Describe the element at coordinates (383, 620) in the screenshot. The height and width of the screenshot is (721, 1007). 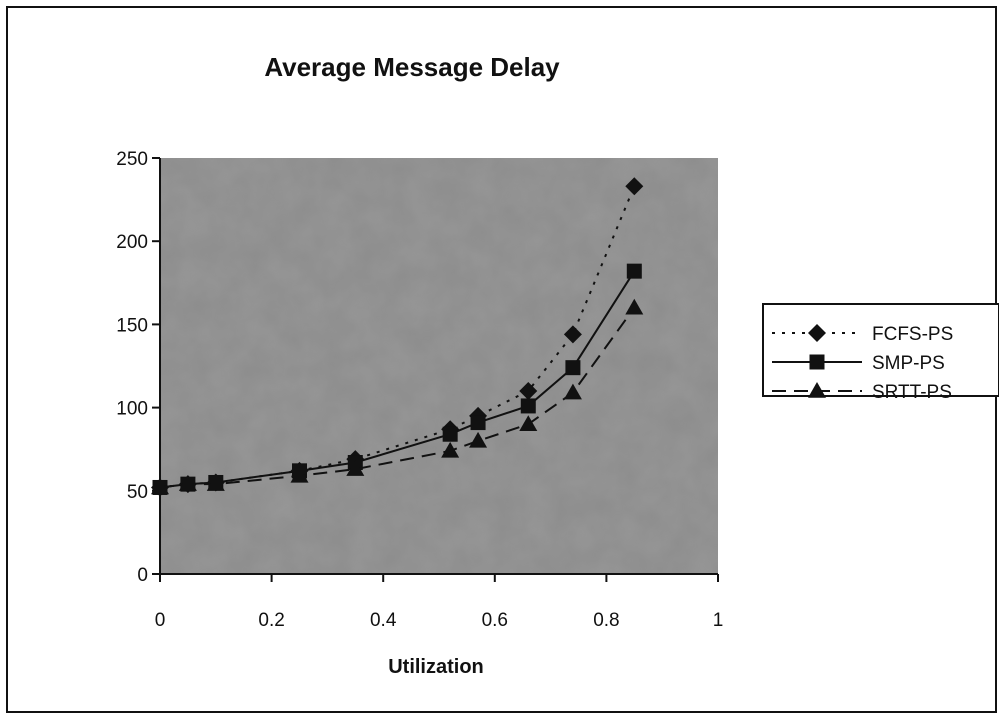
I see `x-tick-label: 0.4` at that location.